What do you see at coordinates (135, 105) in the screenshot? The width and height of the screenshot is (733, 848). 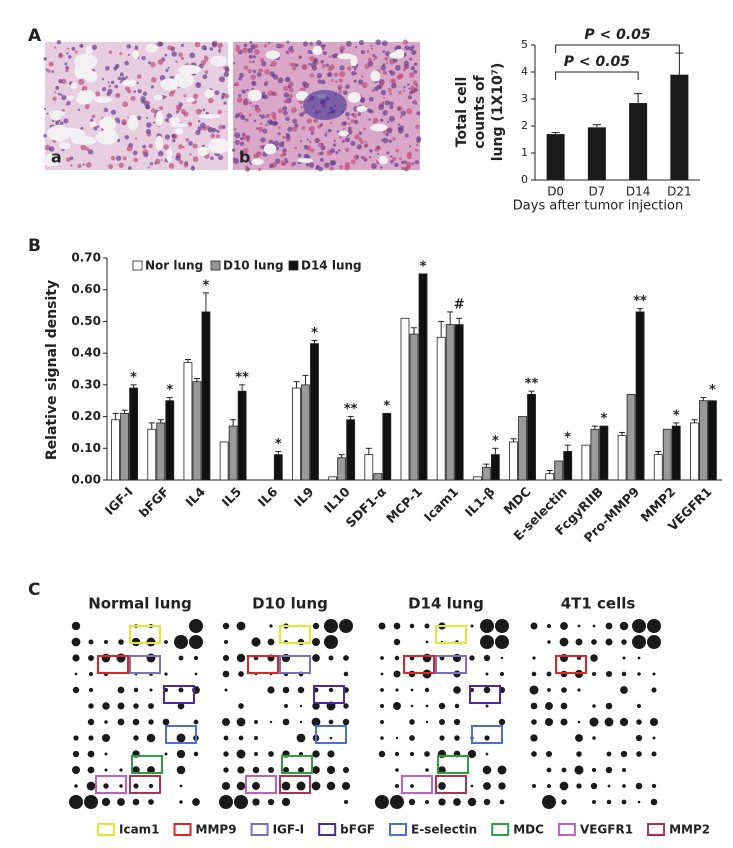 I see `micrograph: a` at bounding box center [135, 105].